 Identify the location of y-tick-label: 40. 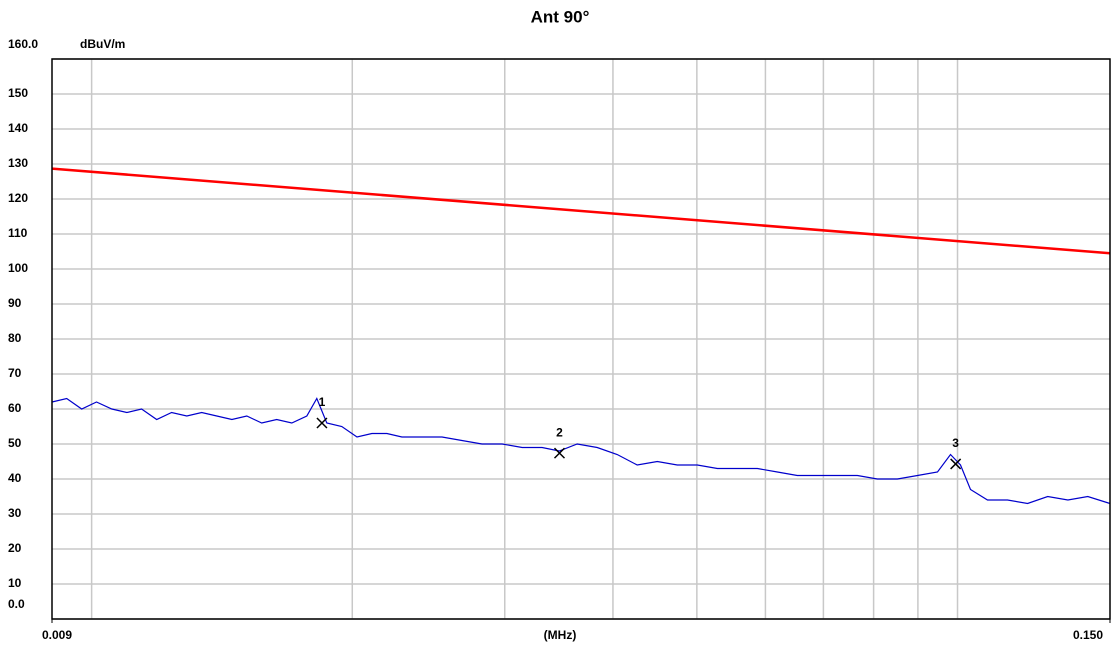
(15, 478).